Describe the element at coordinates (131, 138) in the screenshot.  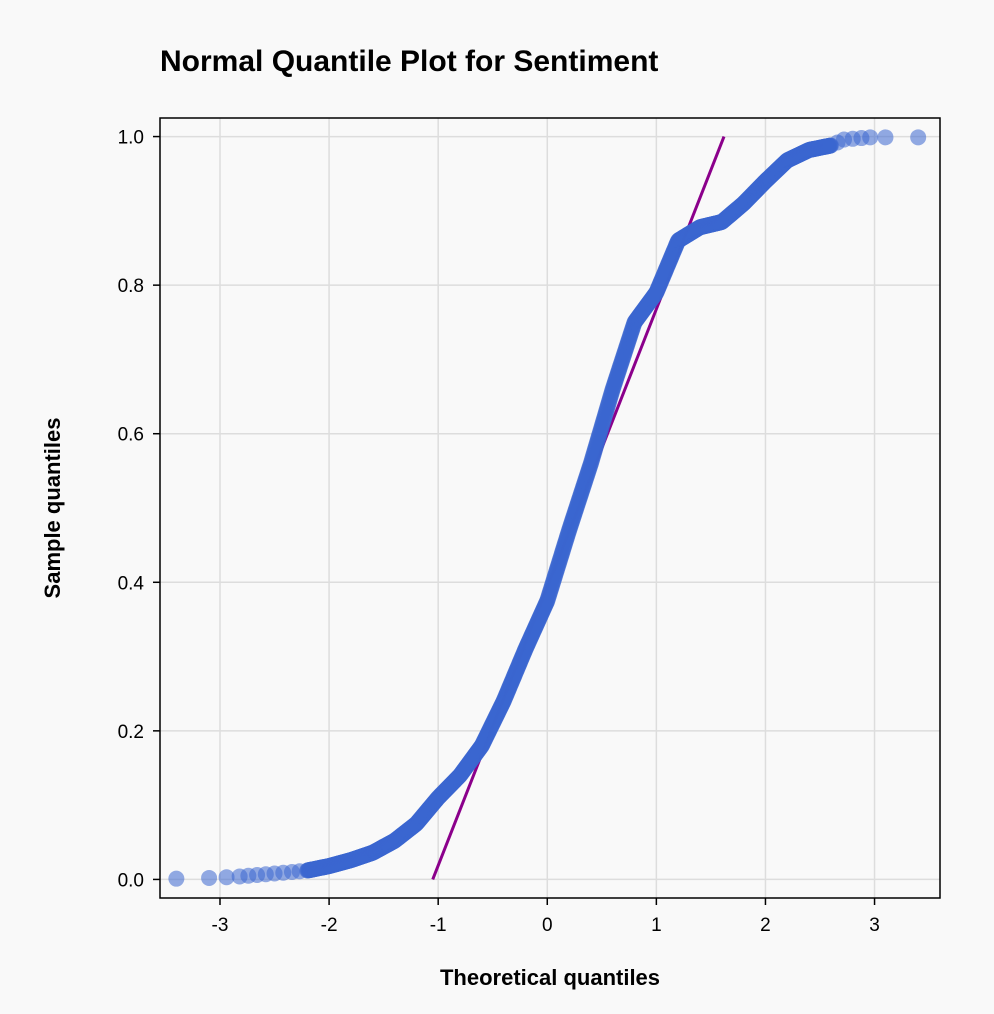
I see `y-tick-label: 1.0` at that location.